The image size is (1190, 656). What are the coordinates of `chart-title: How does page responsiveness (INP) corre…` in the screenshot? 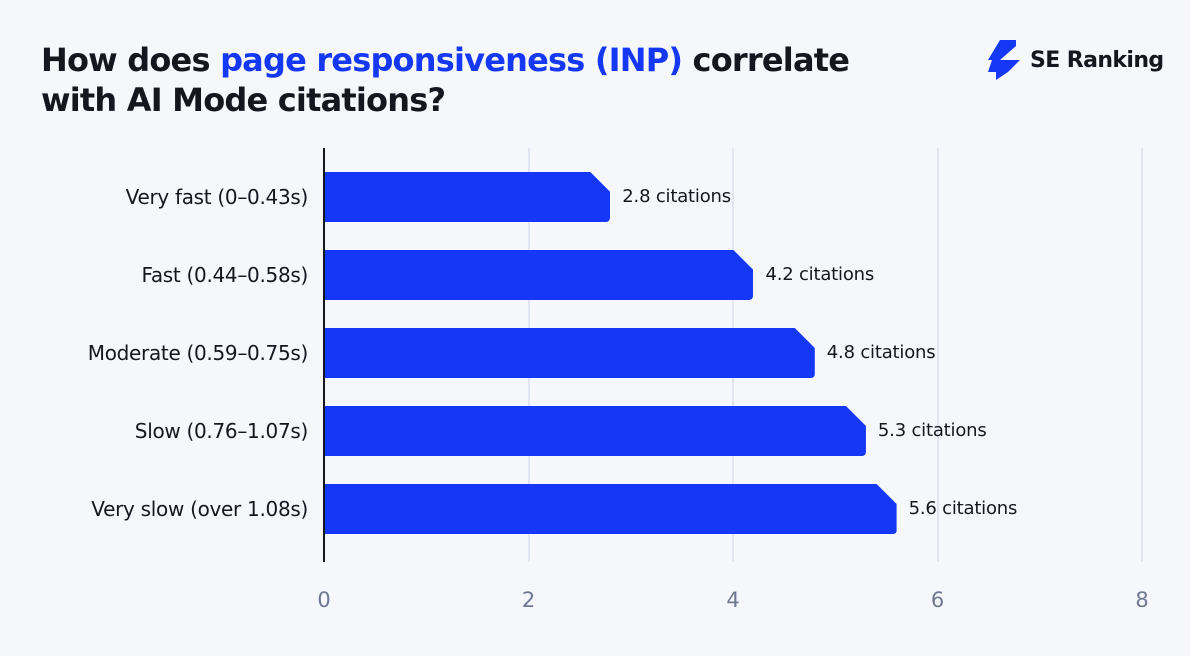 It's located at (451, 80).